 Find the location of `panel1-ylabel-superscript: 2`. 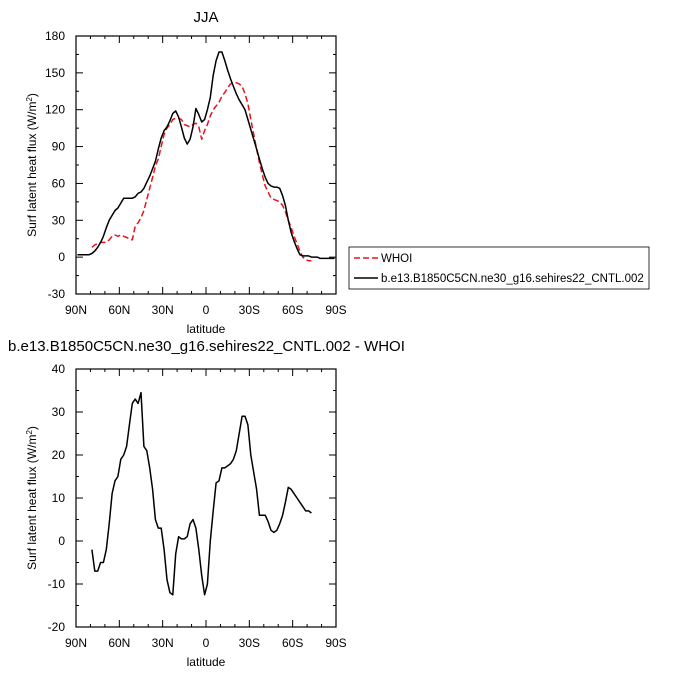

panel1-ylabel-superscript: 2 is located at coordinates (29, 99).